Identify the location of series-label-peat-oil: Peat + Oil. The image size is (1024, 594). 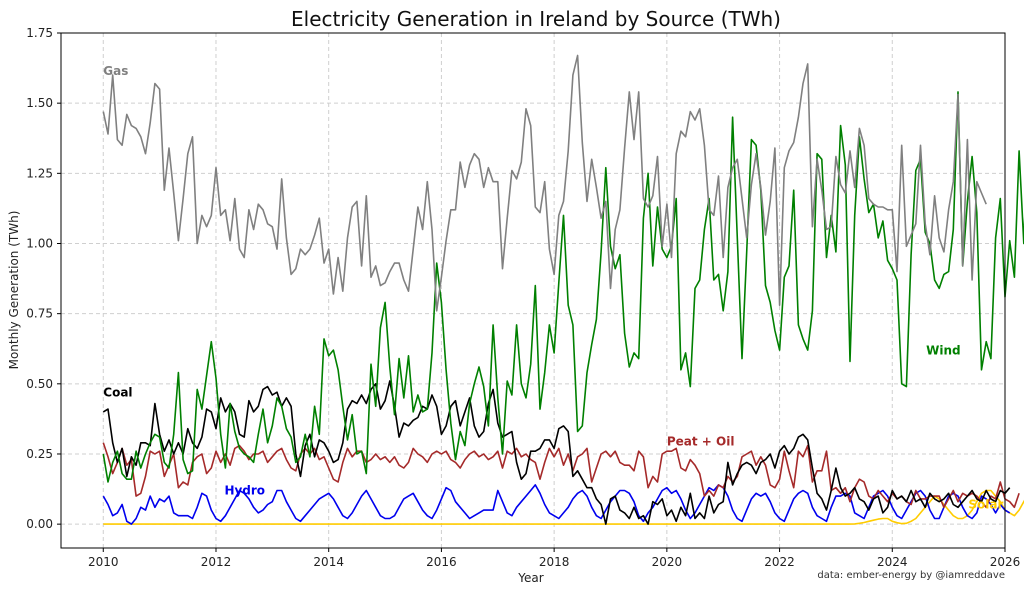
(701, 442).